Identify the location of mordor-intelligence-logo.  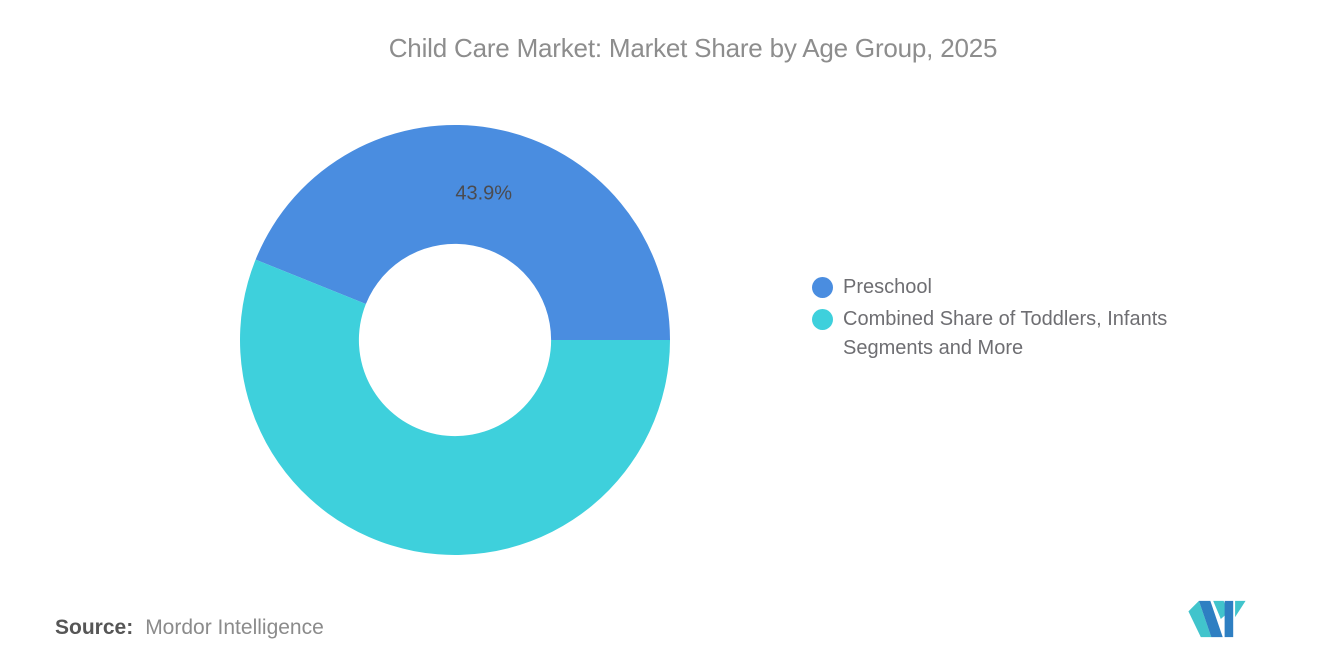
(1217, 619).